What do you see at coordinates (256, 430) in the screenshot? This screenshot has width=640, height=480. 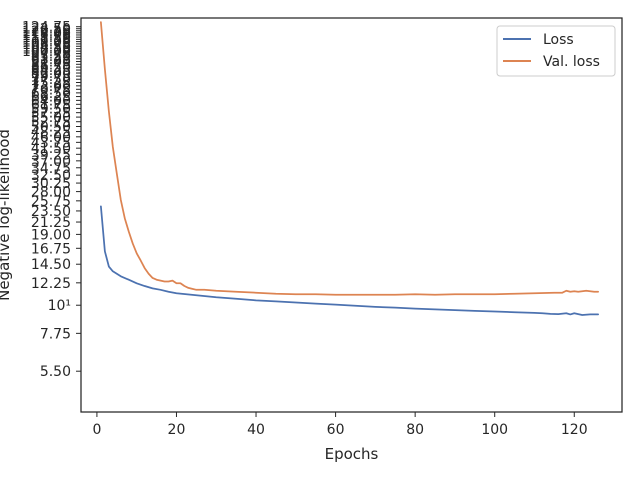 I see `x-tick-label: 40` at bounding box center [256, 430].